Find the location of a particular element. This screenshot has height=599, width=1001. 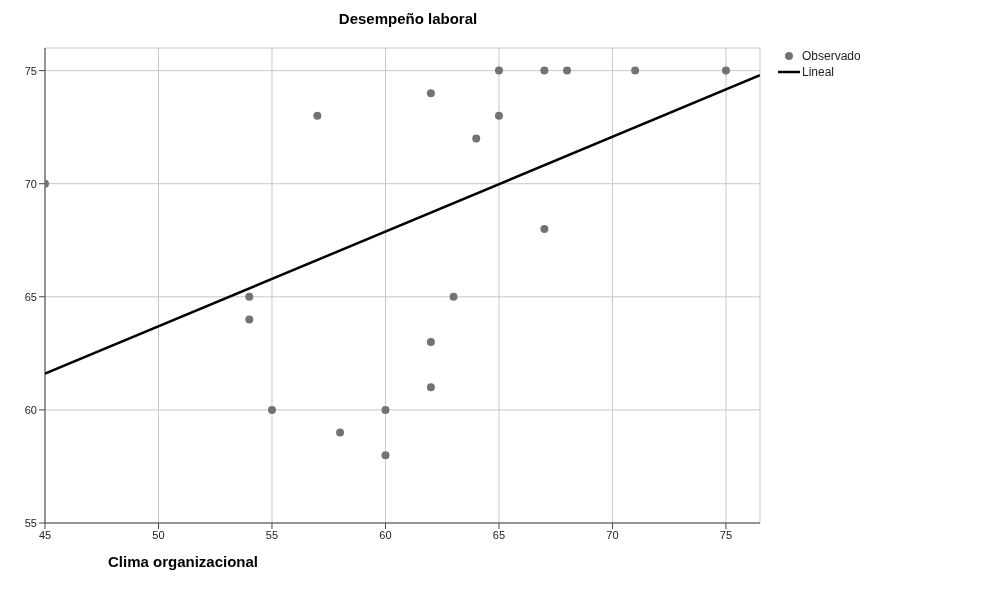

x-axis-title: Clima organizacional is located at coordinates (183, 561).